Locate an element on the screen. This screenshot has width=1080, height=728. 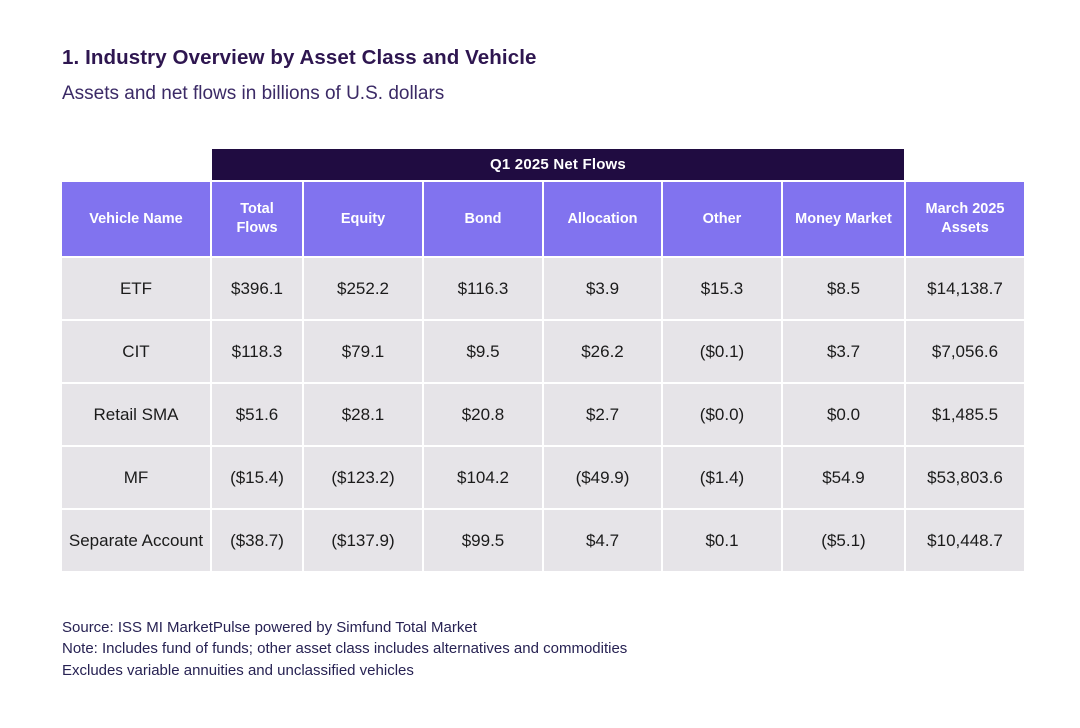
other-cell: $0.1 is located at coordinates (722, 540).